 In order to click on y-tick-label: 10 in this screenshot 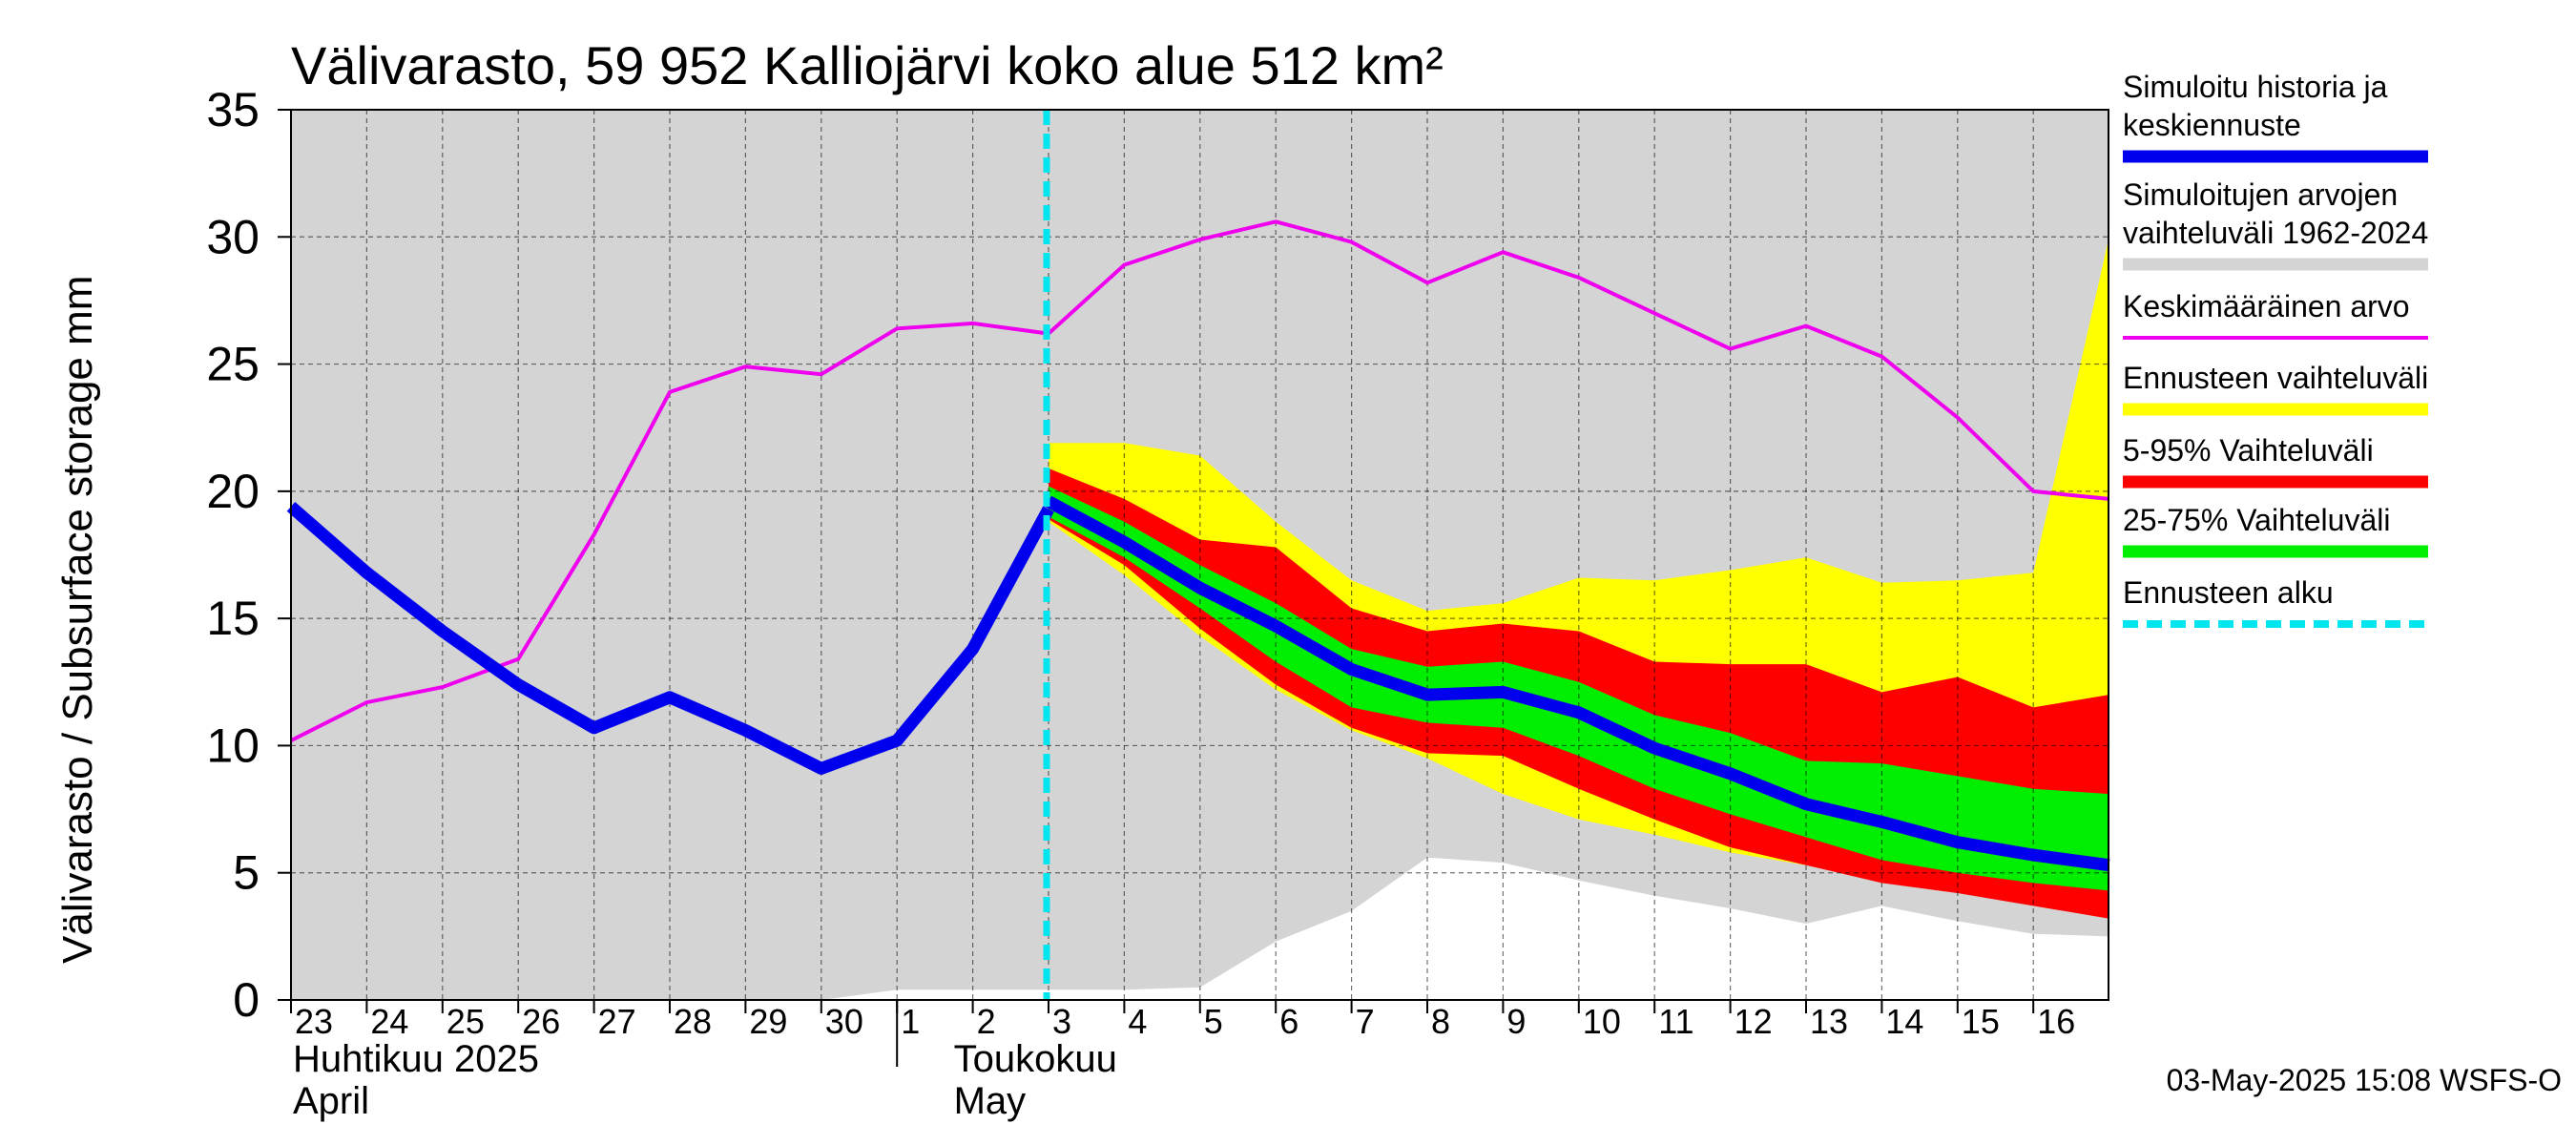, I will do `click(233, 745)`.